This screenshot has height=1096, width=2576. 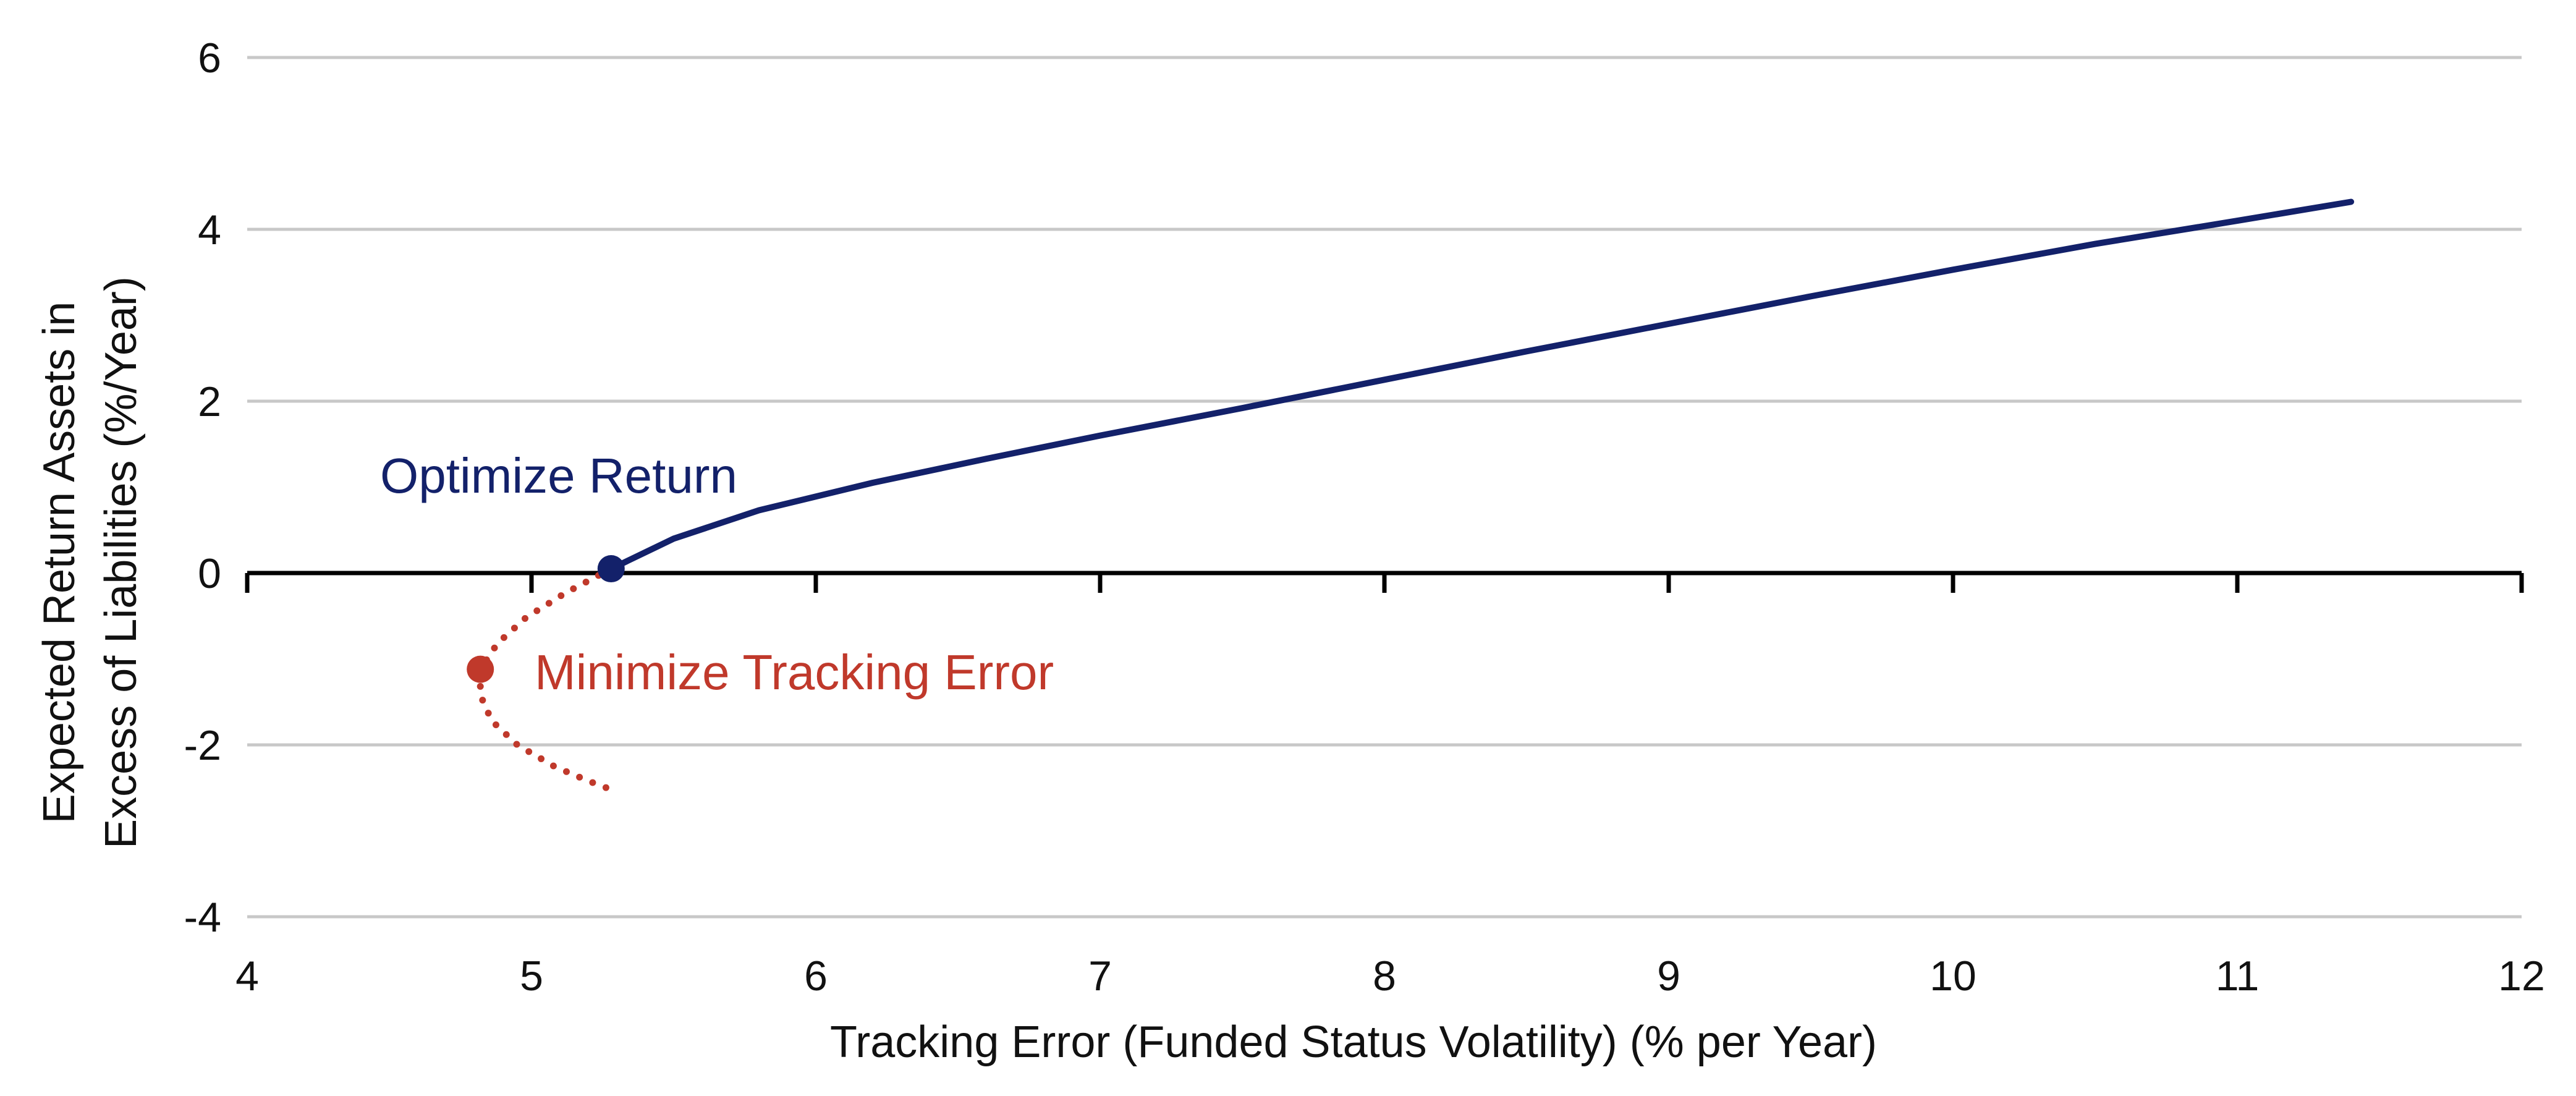 I want to click on x-tick-label: 6, so click(x=816, y=976).